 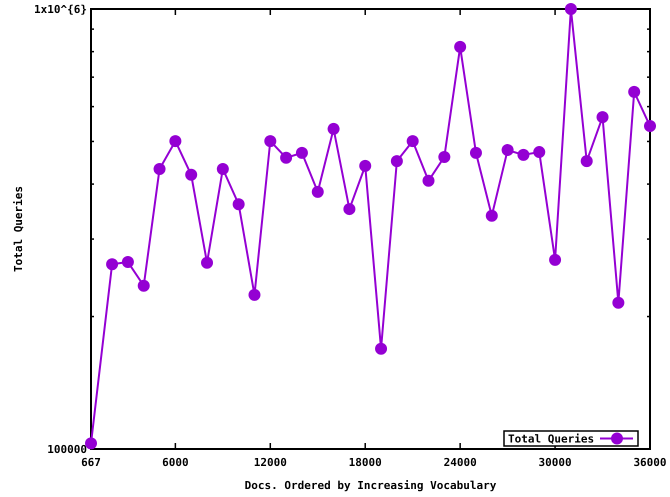 I want to click on x-tick-label: 667, so click(x=91, y=462).